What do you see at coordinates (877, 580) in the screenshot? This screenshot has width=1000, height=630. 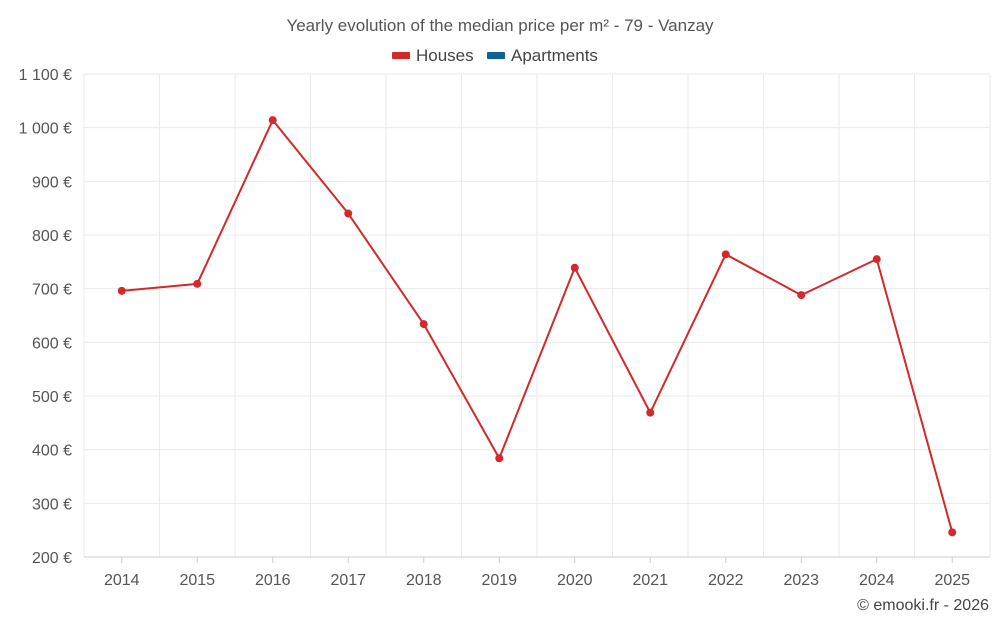 I see `x-tick-label: 2024` at bounding box center [877, 580].